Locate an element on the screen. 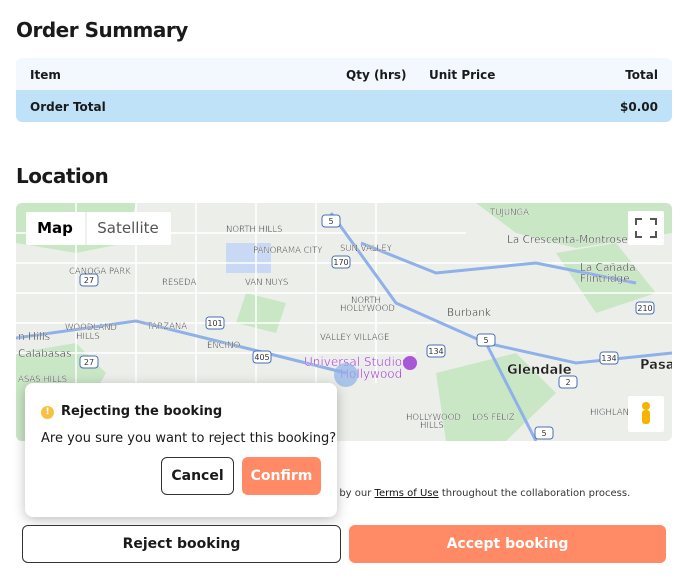 This screenshot has width=688, height=579. cell: $0.00 is located at coordinates (639, 107).